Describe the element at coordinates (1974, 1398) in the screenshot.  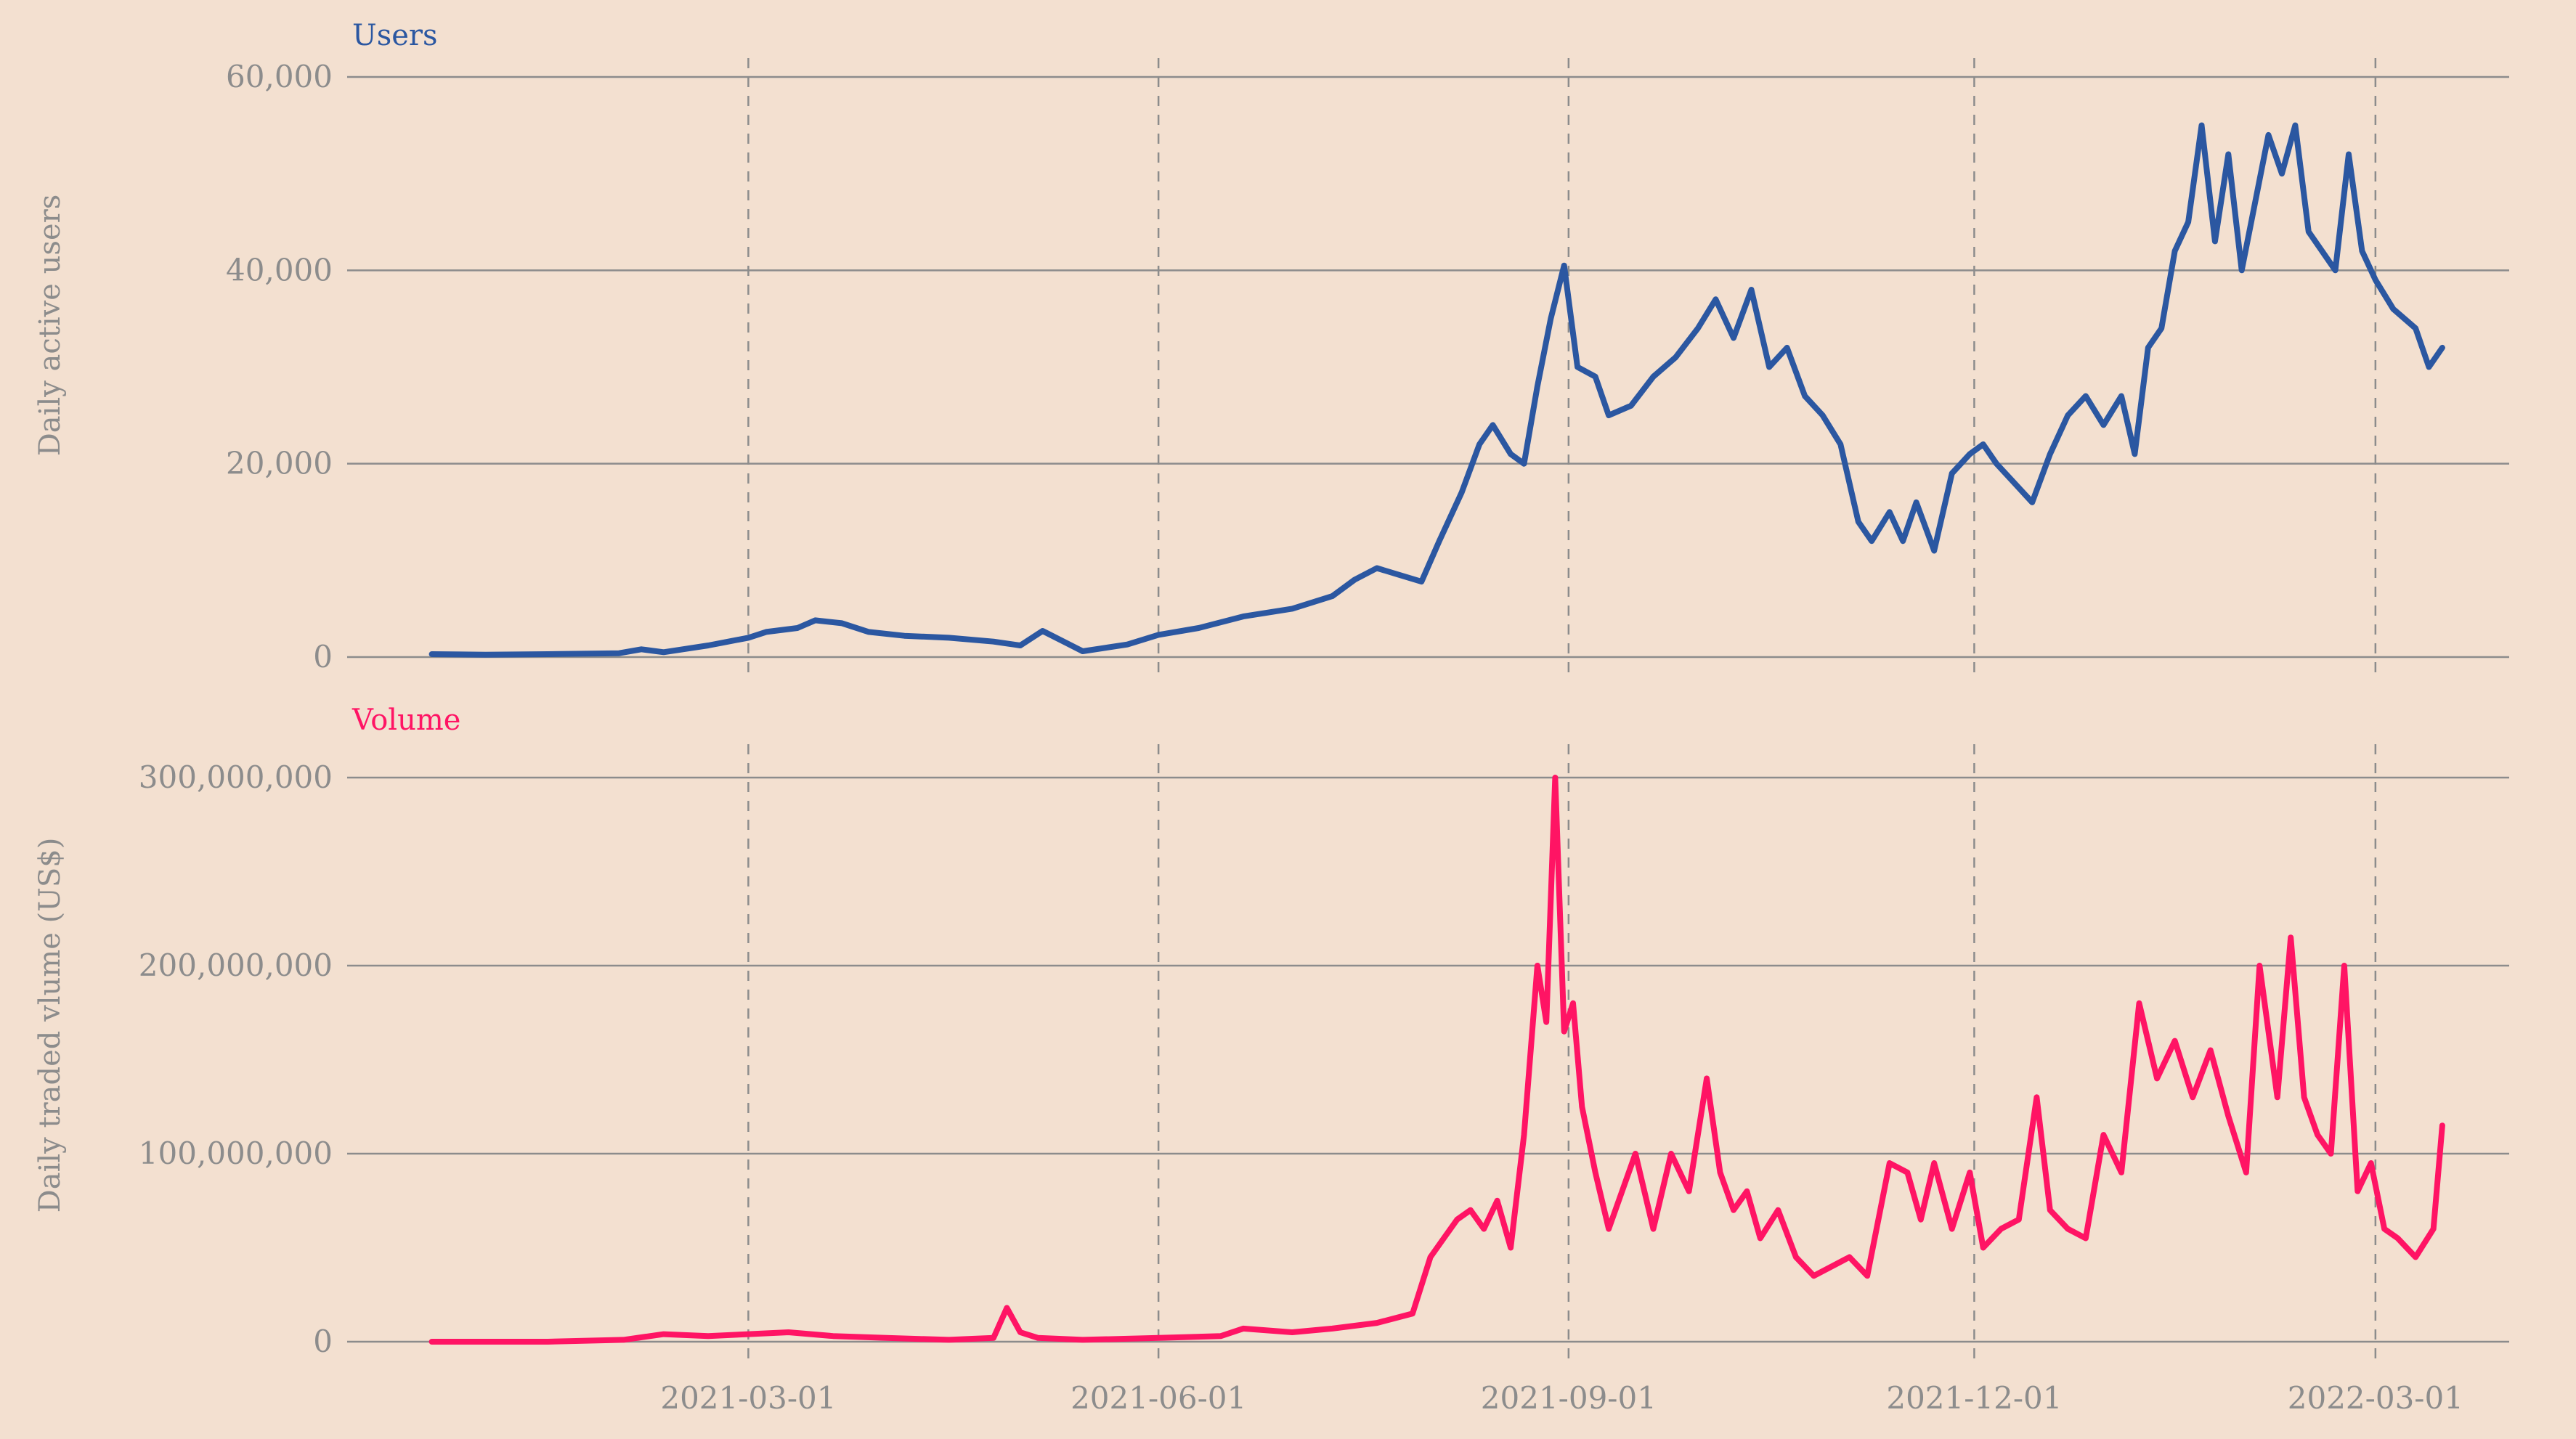
I see `x-tick-label: 2021-12-01` at that location.